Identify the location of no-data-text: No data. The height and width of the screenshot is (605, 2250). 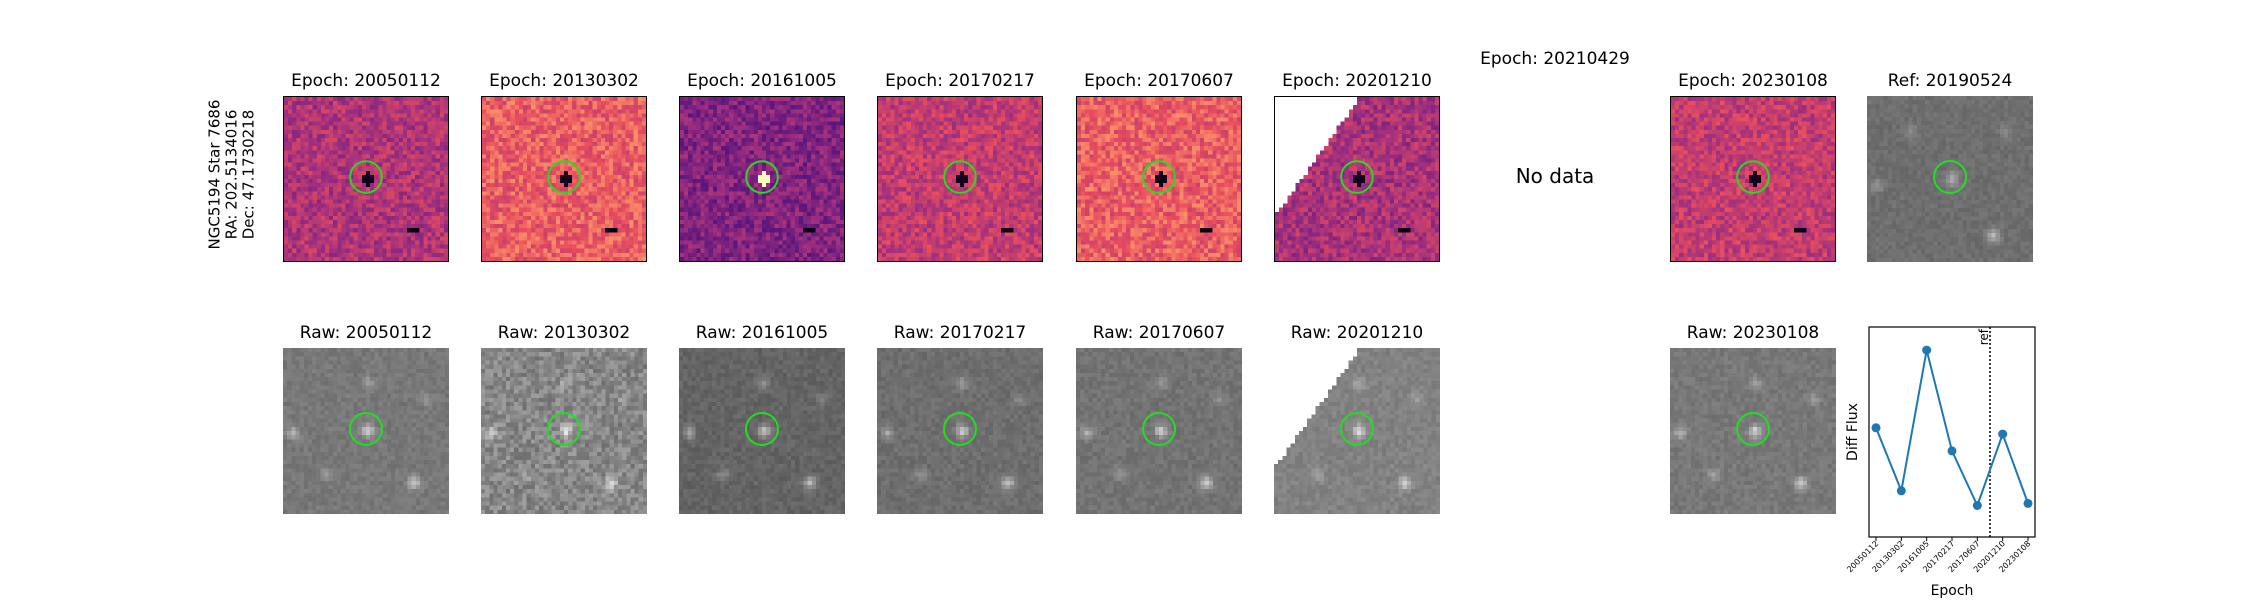
(1555, 176).